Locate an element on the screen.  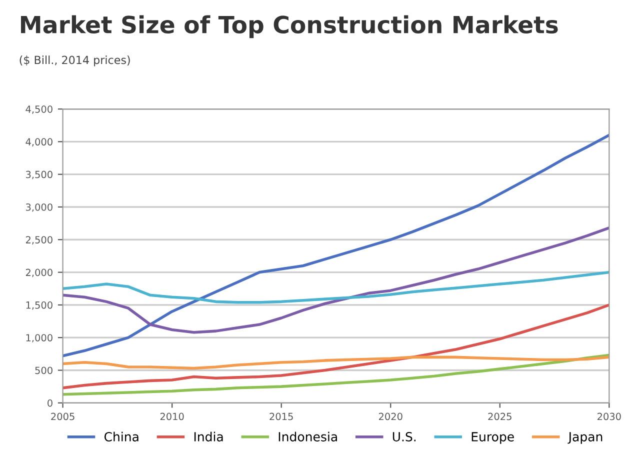
x-tick-label: 2025 is located at coordinates (500, 416).